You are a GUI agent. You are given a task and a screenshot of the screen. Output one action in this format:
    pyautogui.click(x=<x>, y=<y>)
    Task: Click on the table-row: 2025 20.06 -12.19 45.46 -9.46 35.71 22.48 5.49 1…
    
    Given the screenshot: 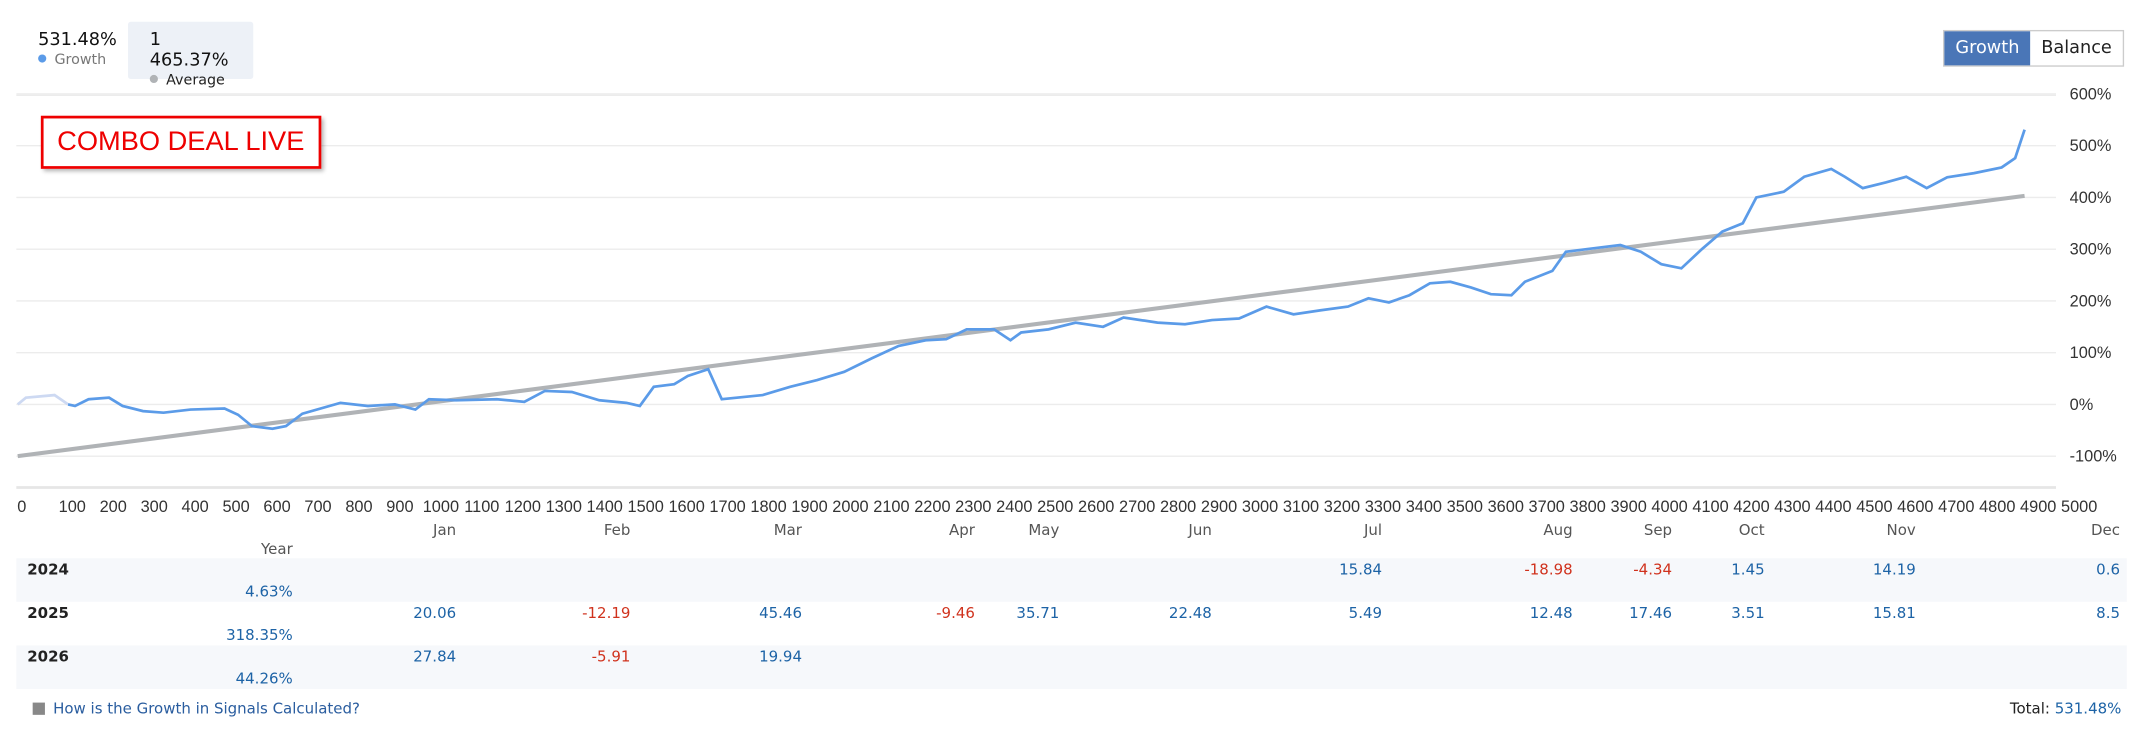 What is the action you would take?
    pyautogui.click(x=1071, y=624)
    